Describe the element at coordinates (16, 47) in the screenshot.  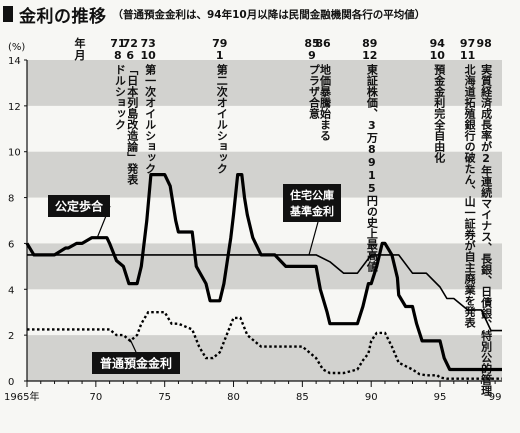
I see `y-axis-unit: (%)` at that location.